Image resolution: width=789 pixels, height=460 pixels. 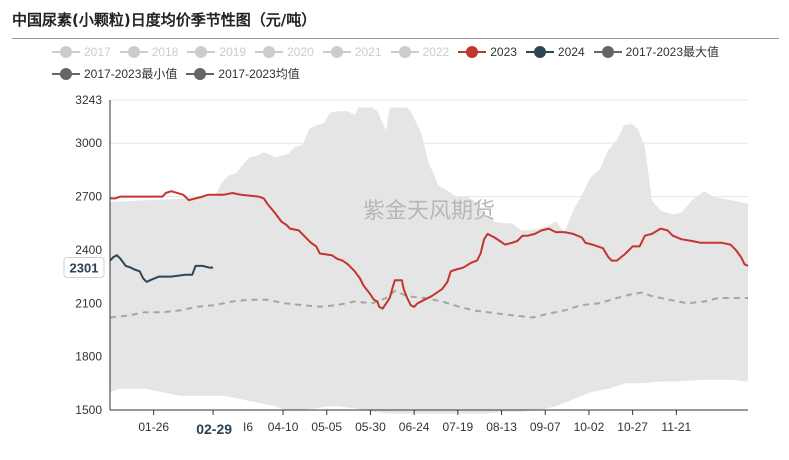 What do you see at coordinates (672, 52) in the screenshot?
I see `legend-label: 2017-2023最大值` at bounding box center [672, 52].